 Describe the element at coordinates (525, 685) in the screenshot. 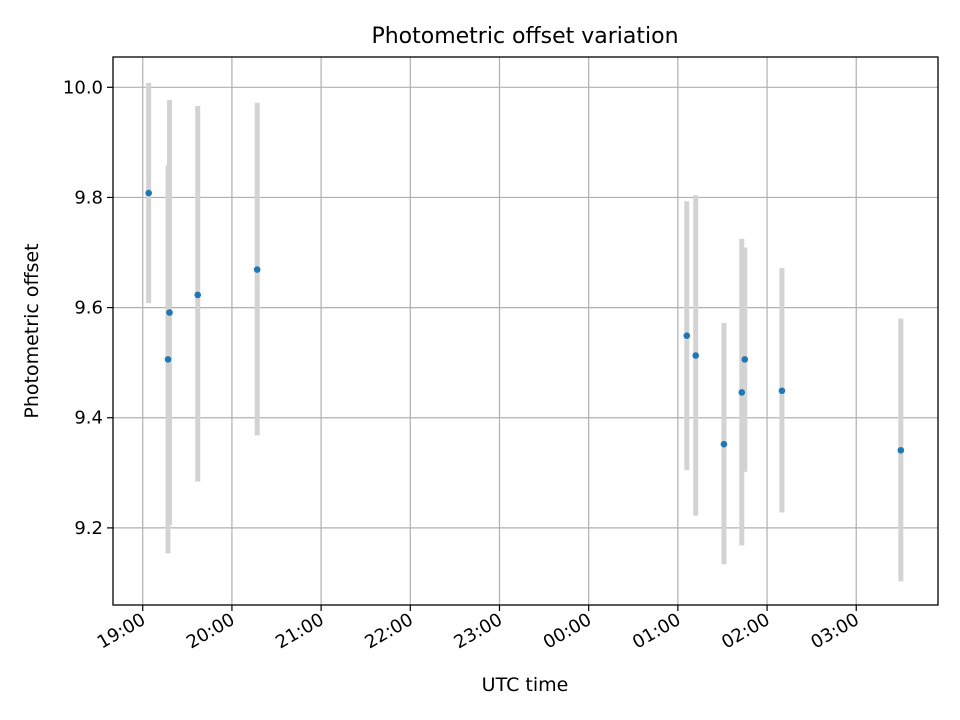

I see `x-axis-label: UTC time` at that location.